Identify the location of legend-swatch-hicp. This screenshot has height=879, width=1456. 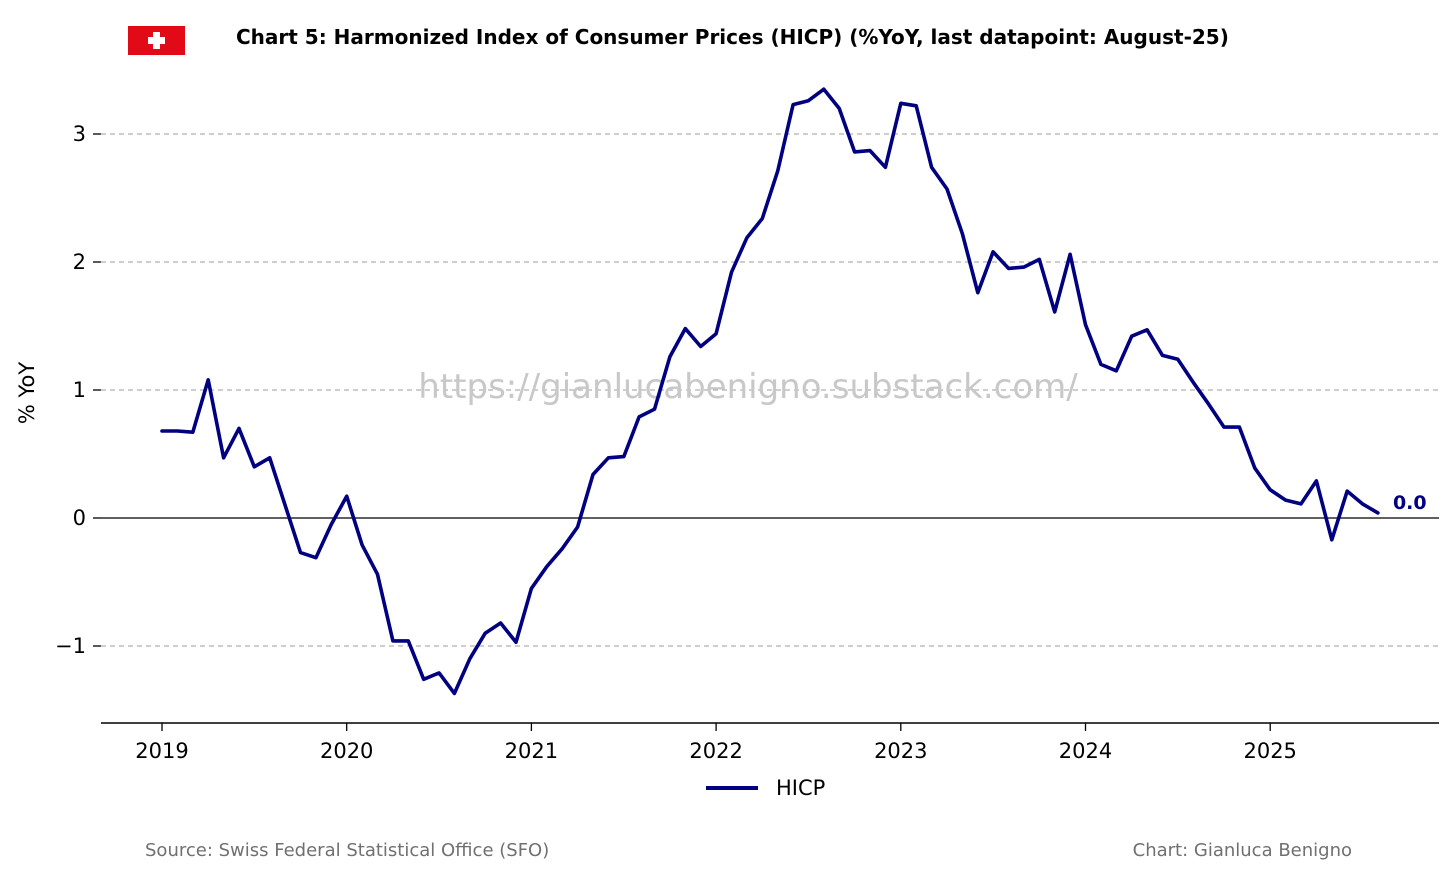
(732, 788).